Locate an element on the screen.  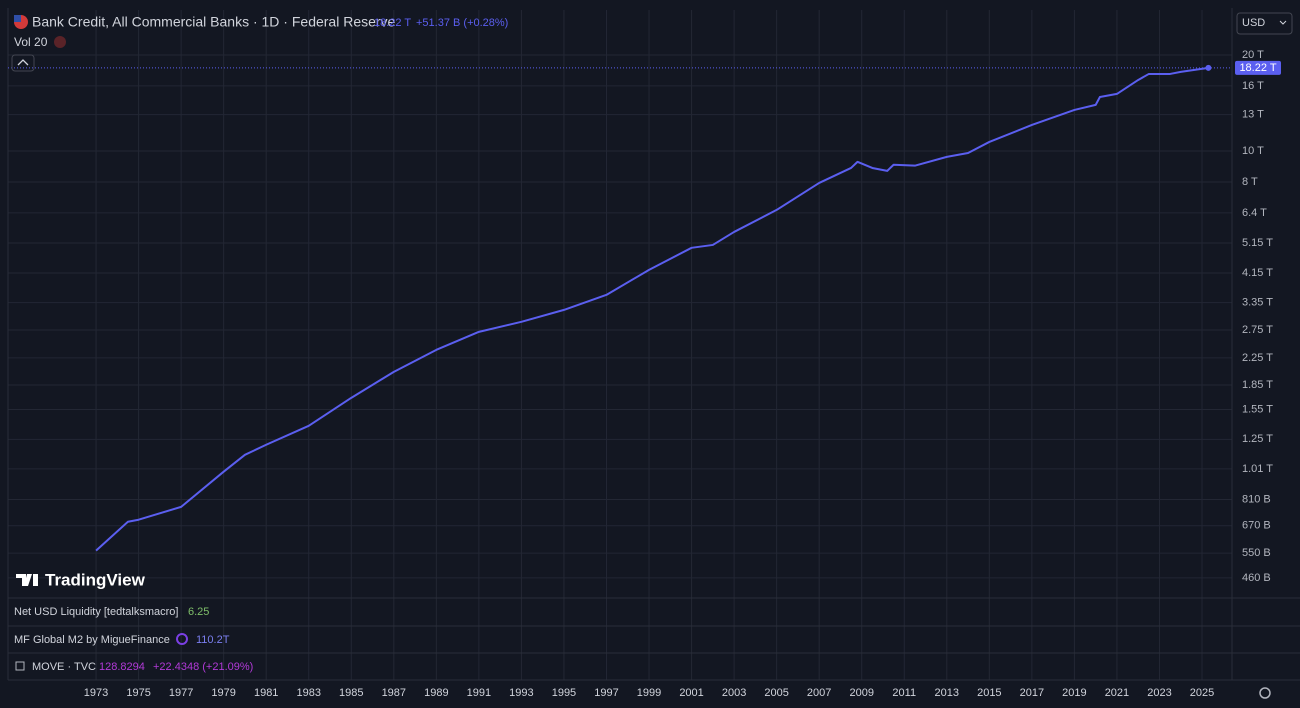
collapse-arrow is located at coordinates (23, 62).